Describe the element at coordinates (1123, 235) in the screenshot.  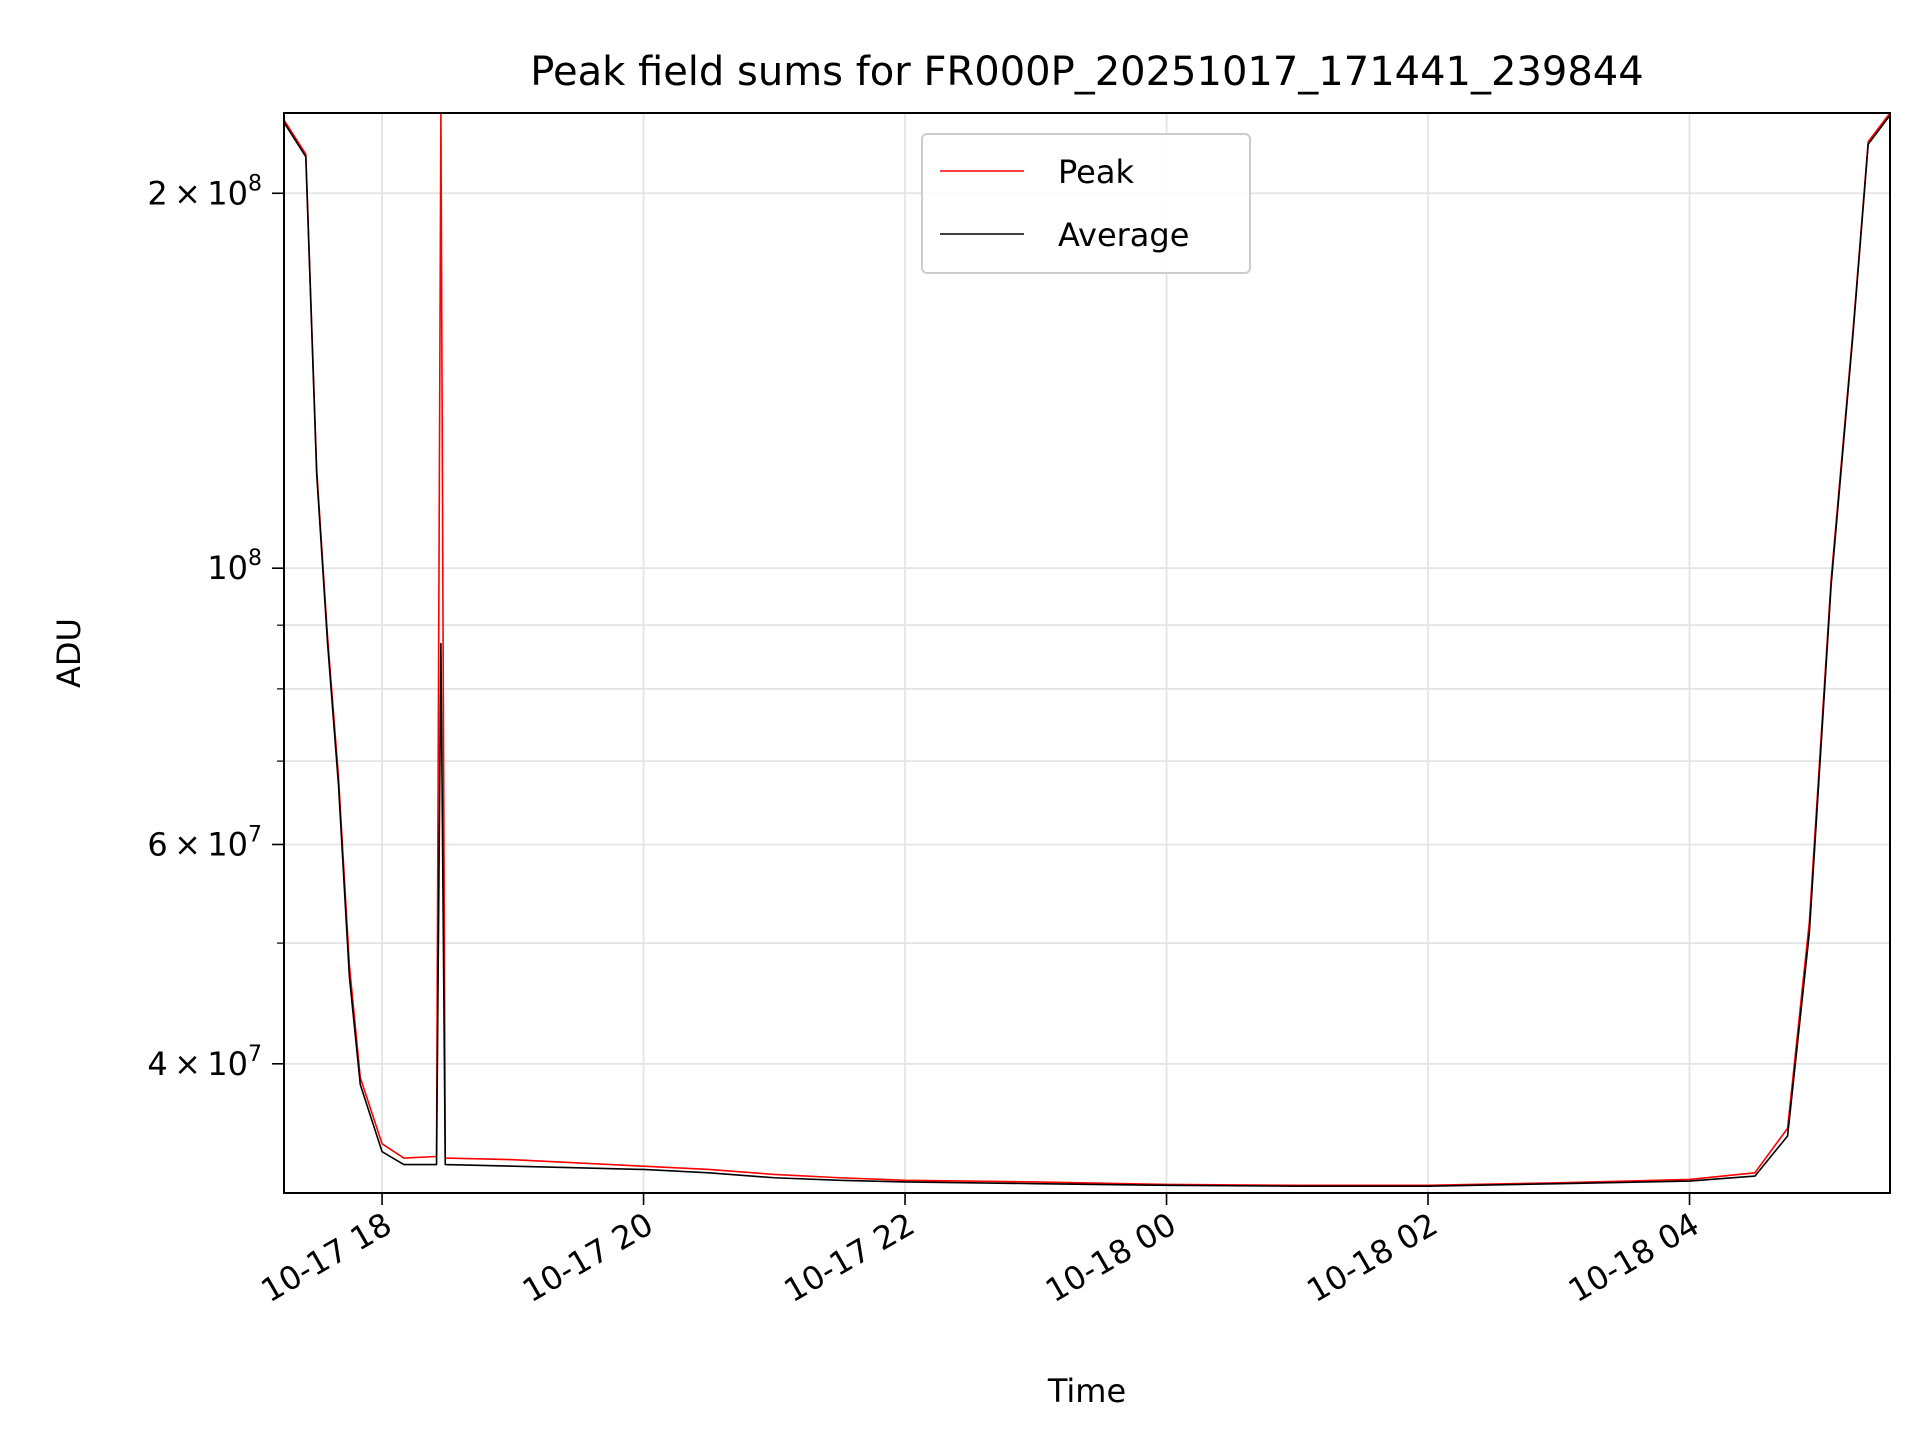
I see `legend-label-average: Average` at that location.